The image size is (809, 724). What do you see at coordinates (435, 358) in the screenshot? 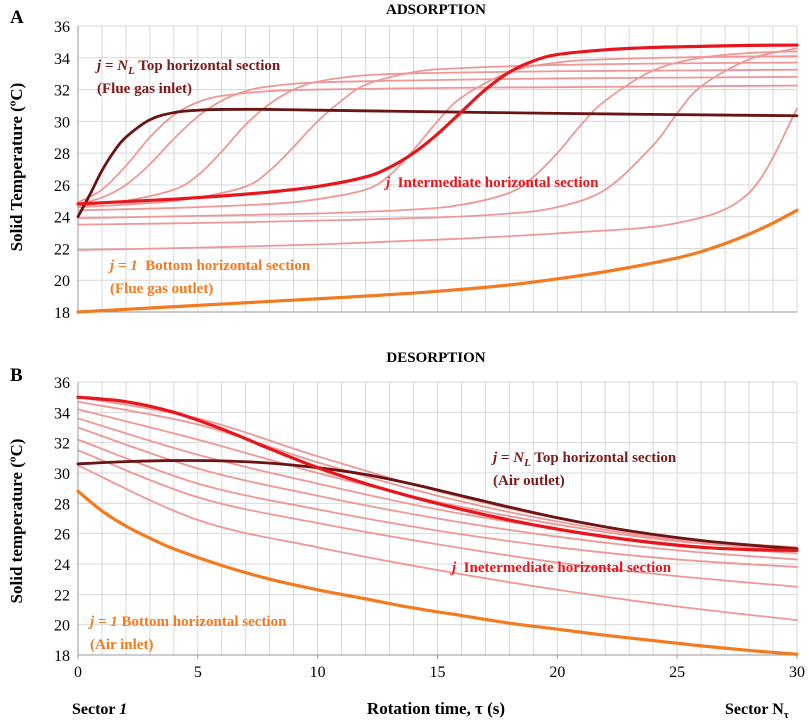
I see `chart-title-b: DESORPTION` at bounding box center [435, 358].